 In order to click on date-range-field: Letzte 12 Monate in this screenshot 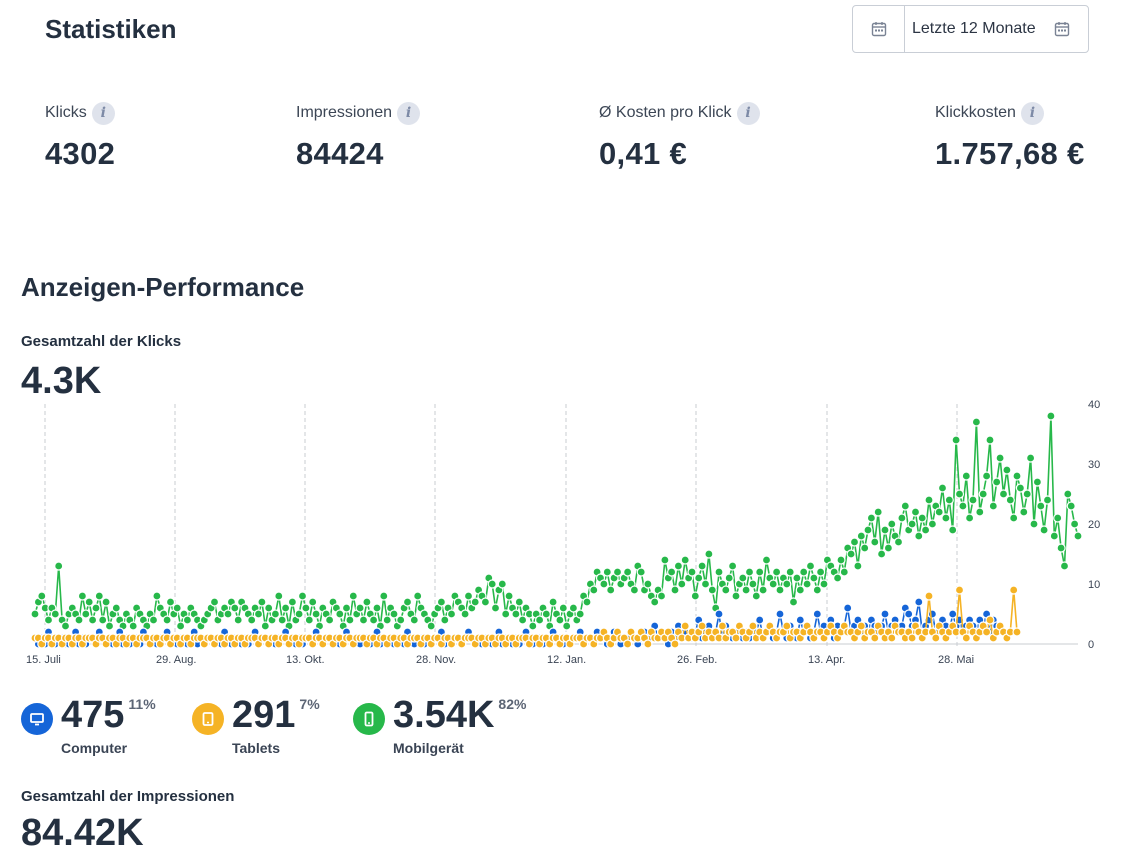, I will do `click(996, 29)`.